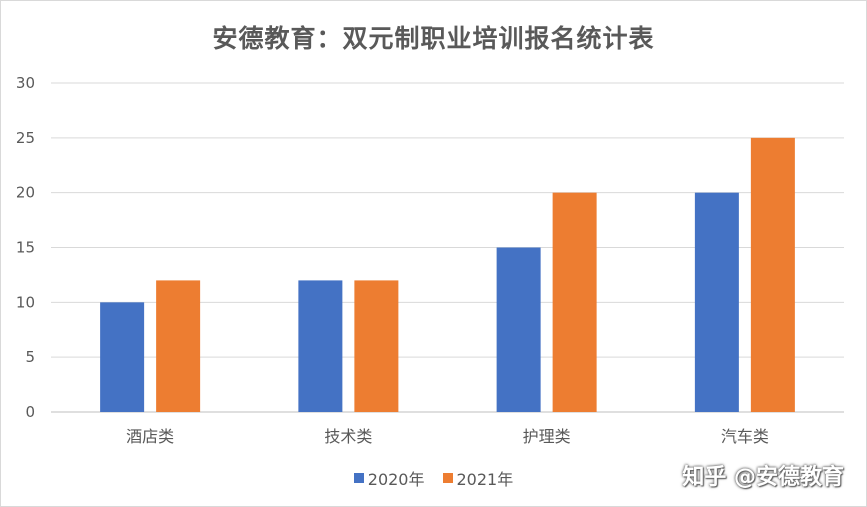 The image size is (867, 507). What do you see at coordinates (547, 436) in the screenshot?
I see `x-category-label: 护理类` at bounding box center [547, 436].